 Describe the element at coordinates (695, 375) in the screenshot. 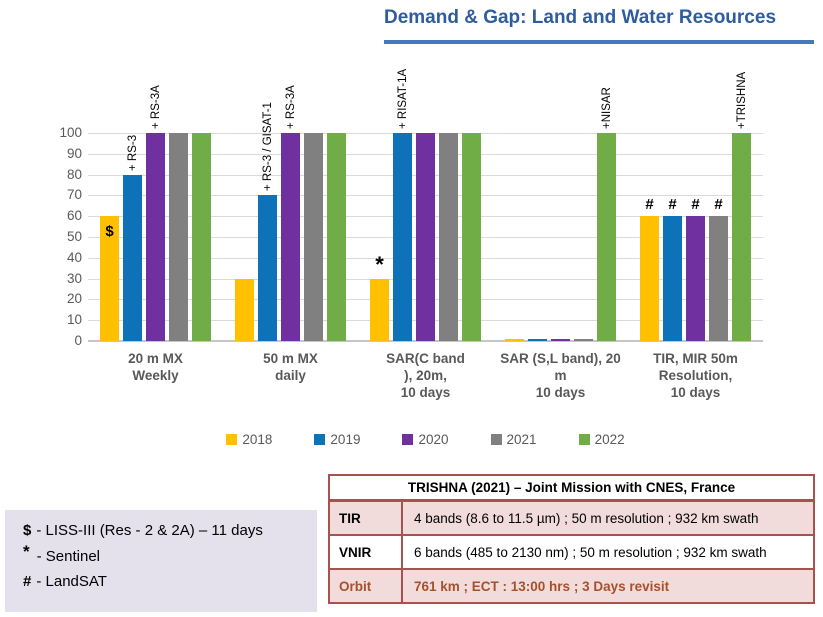

I see `x-category-5: TIR, MIR 50m Resolution, 10 days` at that location.